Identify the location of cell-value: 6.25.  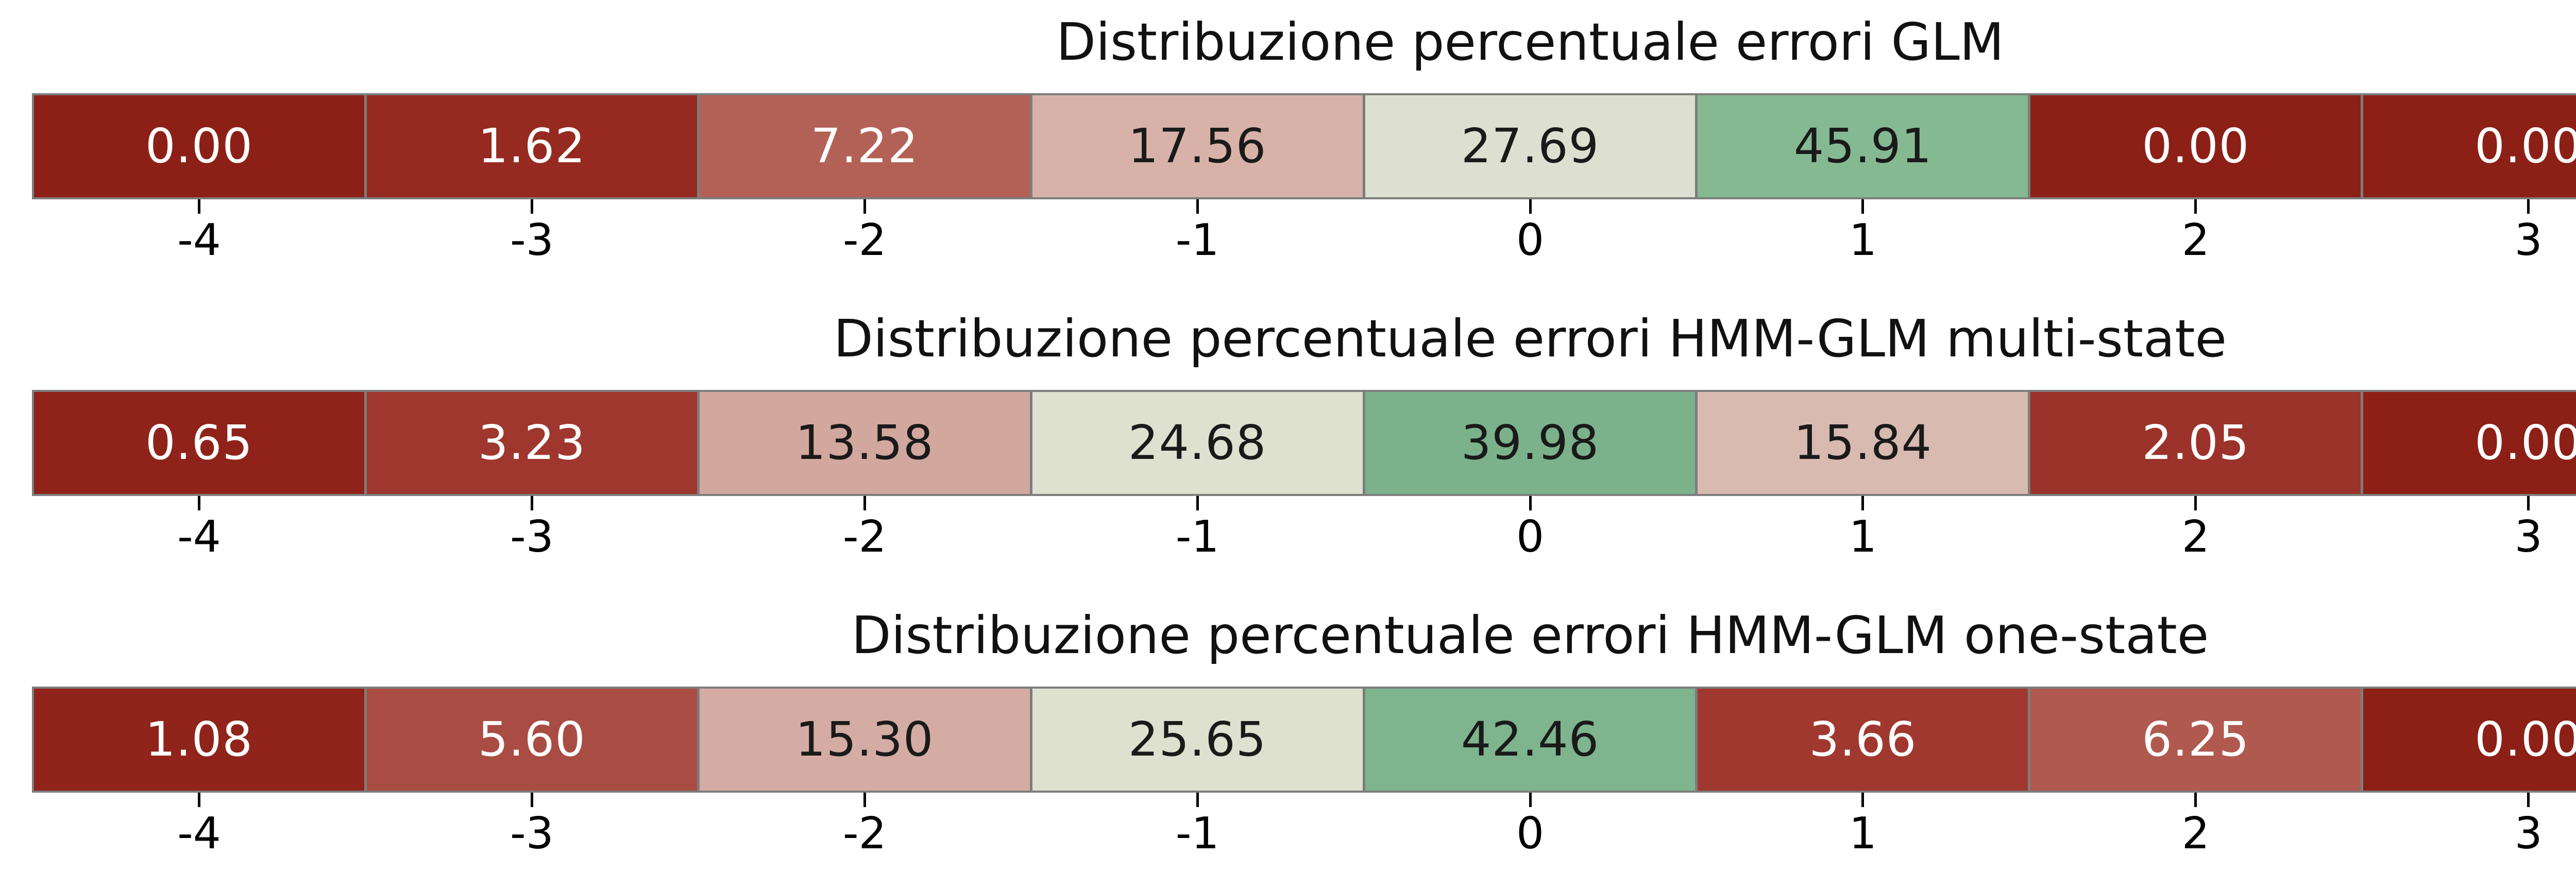
(2196, 739).